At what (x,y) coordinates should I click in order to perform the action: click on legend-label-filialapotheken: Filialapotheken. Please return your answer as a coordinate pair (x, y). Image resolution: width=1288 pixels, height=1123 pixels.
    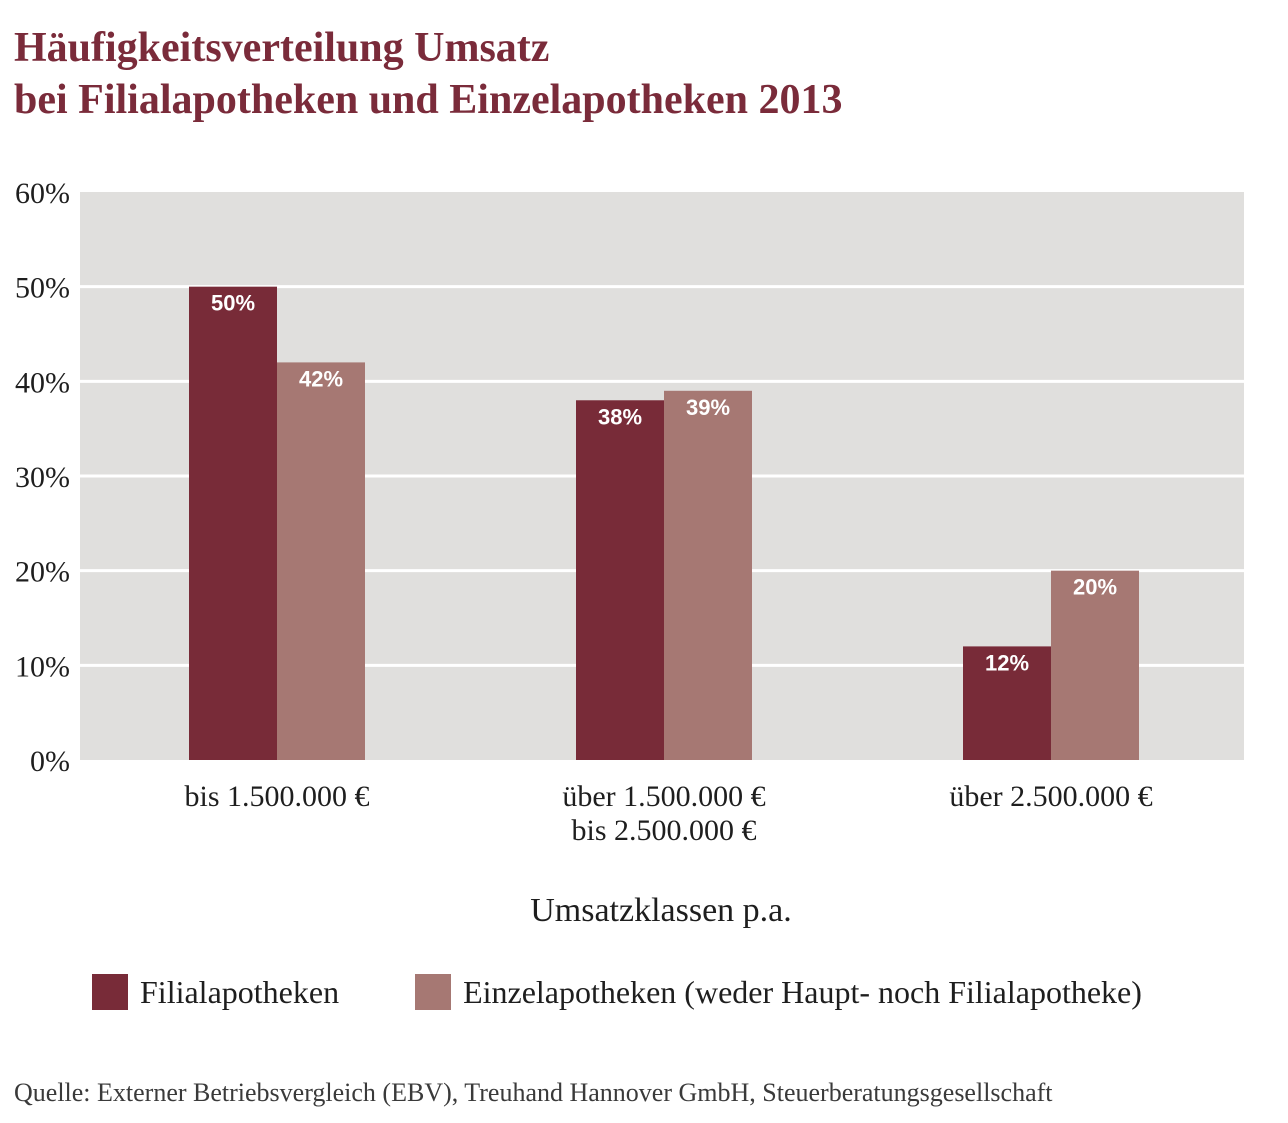
    Looking at the image, I should click on (240, 991).